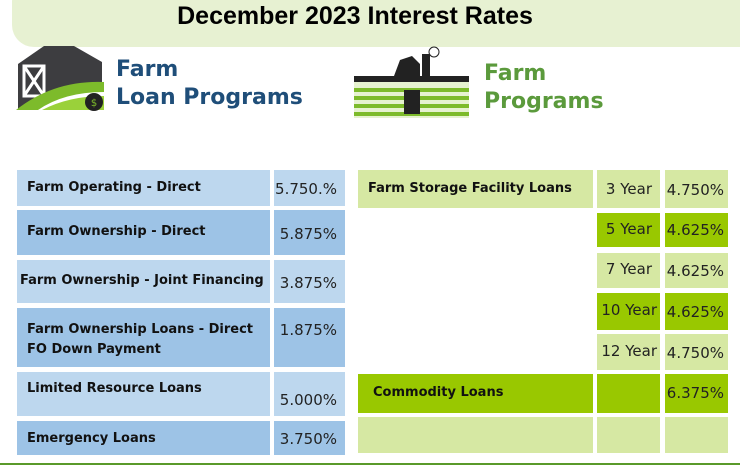 This screenshot has height=467, width=740. What do you see at coordinates (309, 232) in the screenshot?
I see `rate-value: 5.875%` at bounding box center [309, 232].